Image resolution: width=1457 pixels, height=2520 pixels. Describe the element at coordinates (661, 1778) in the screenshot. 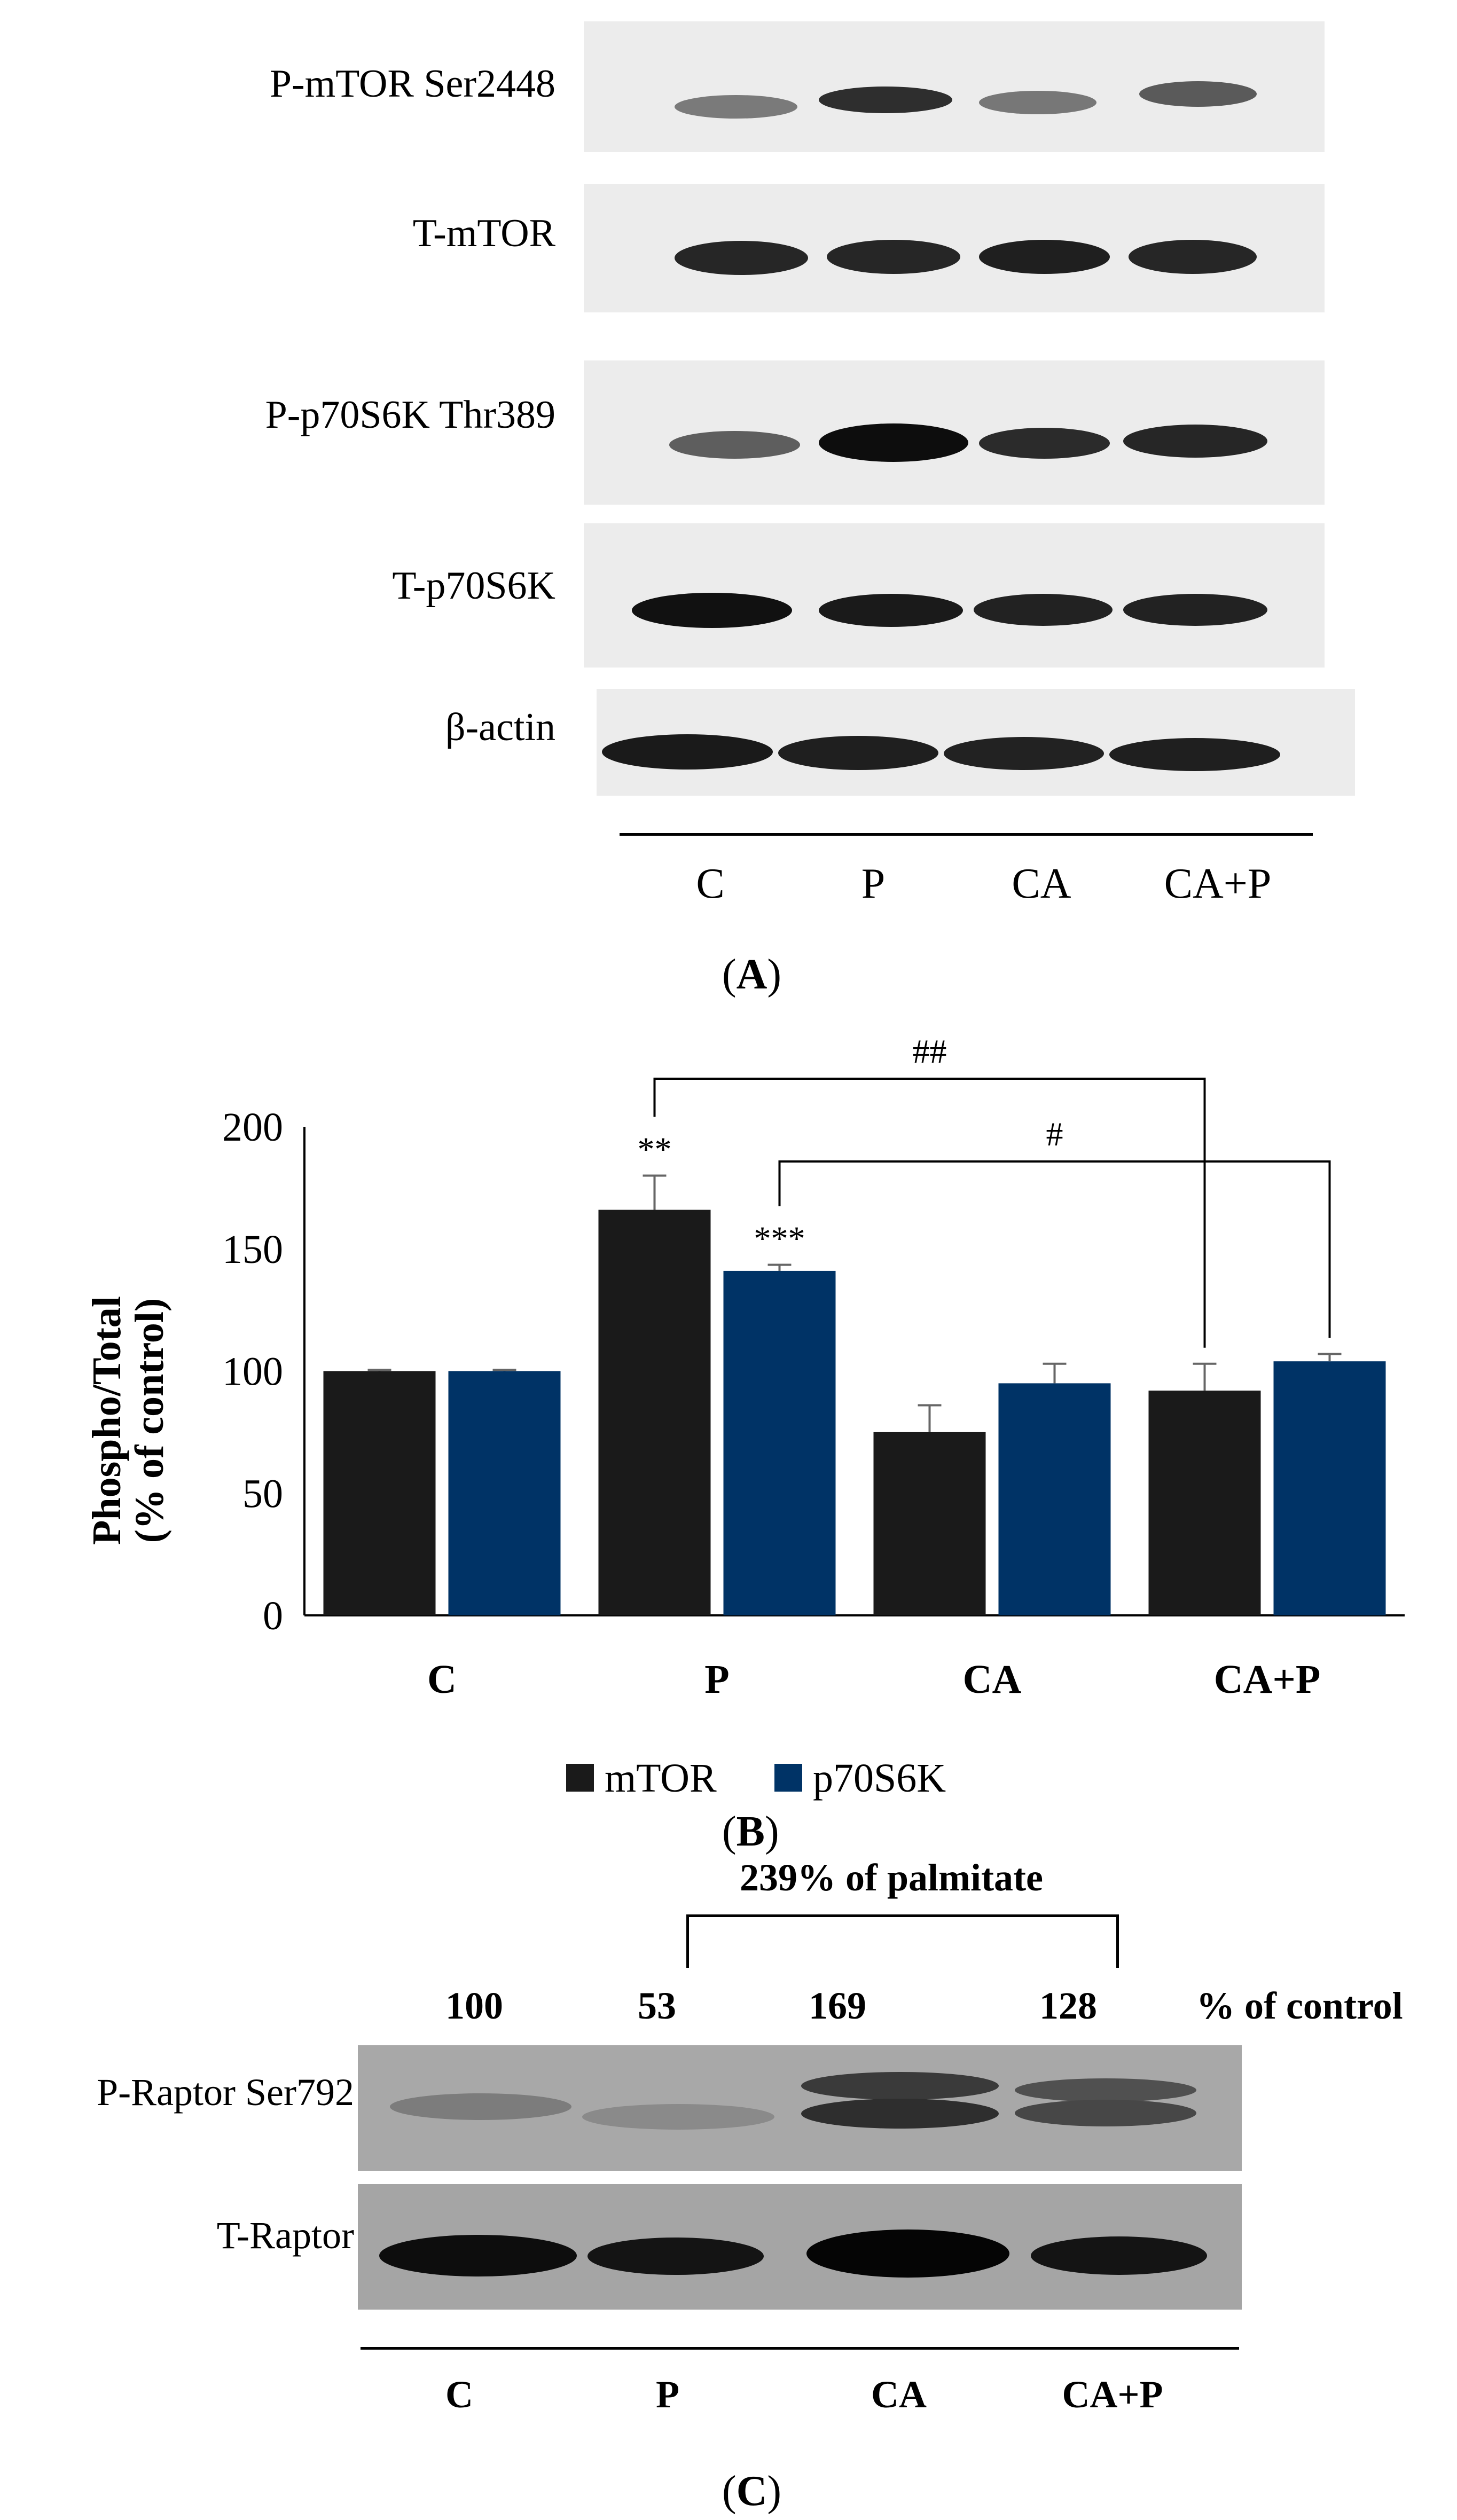

I see `legend-label-mtor: mTOR` at that location.